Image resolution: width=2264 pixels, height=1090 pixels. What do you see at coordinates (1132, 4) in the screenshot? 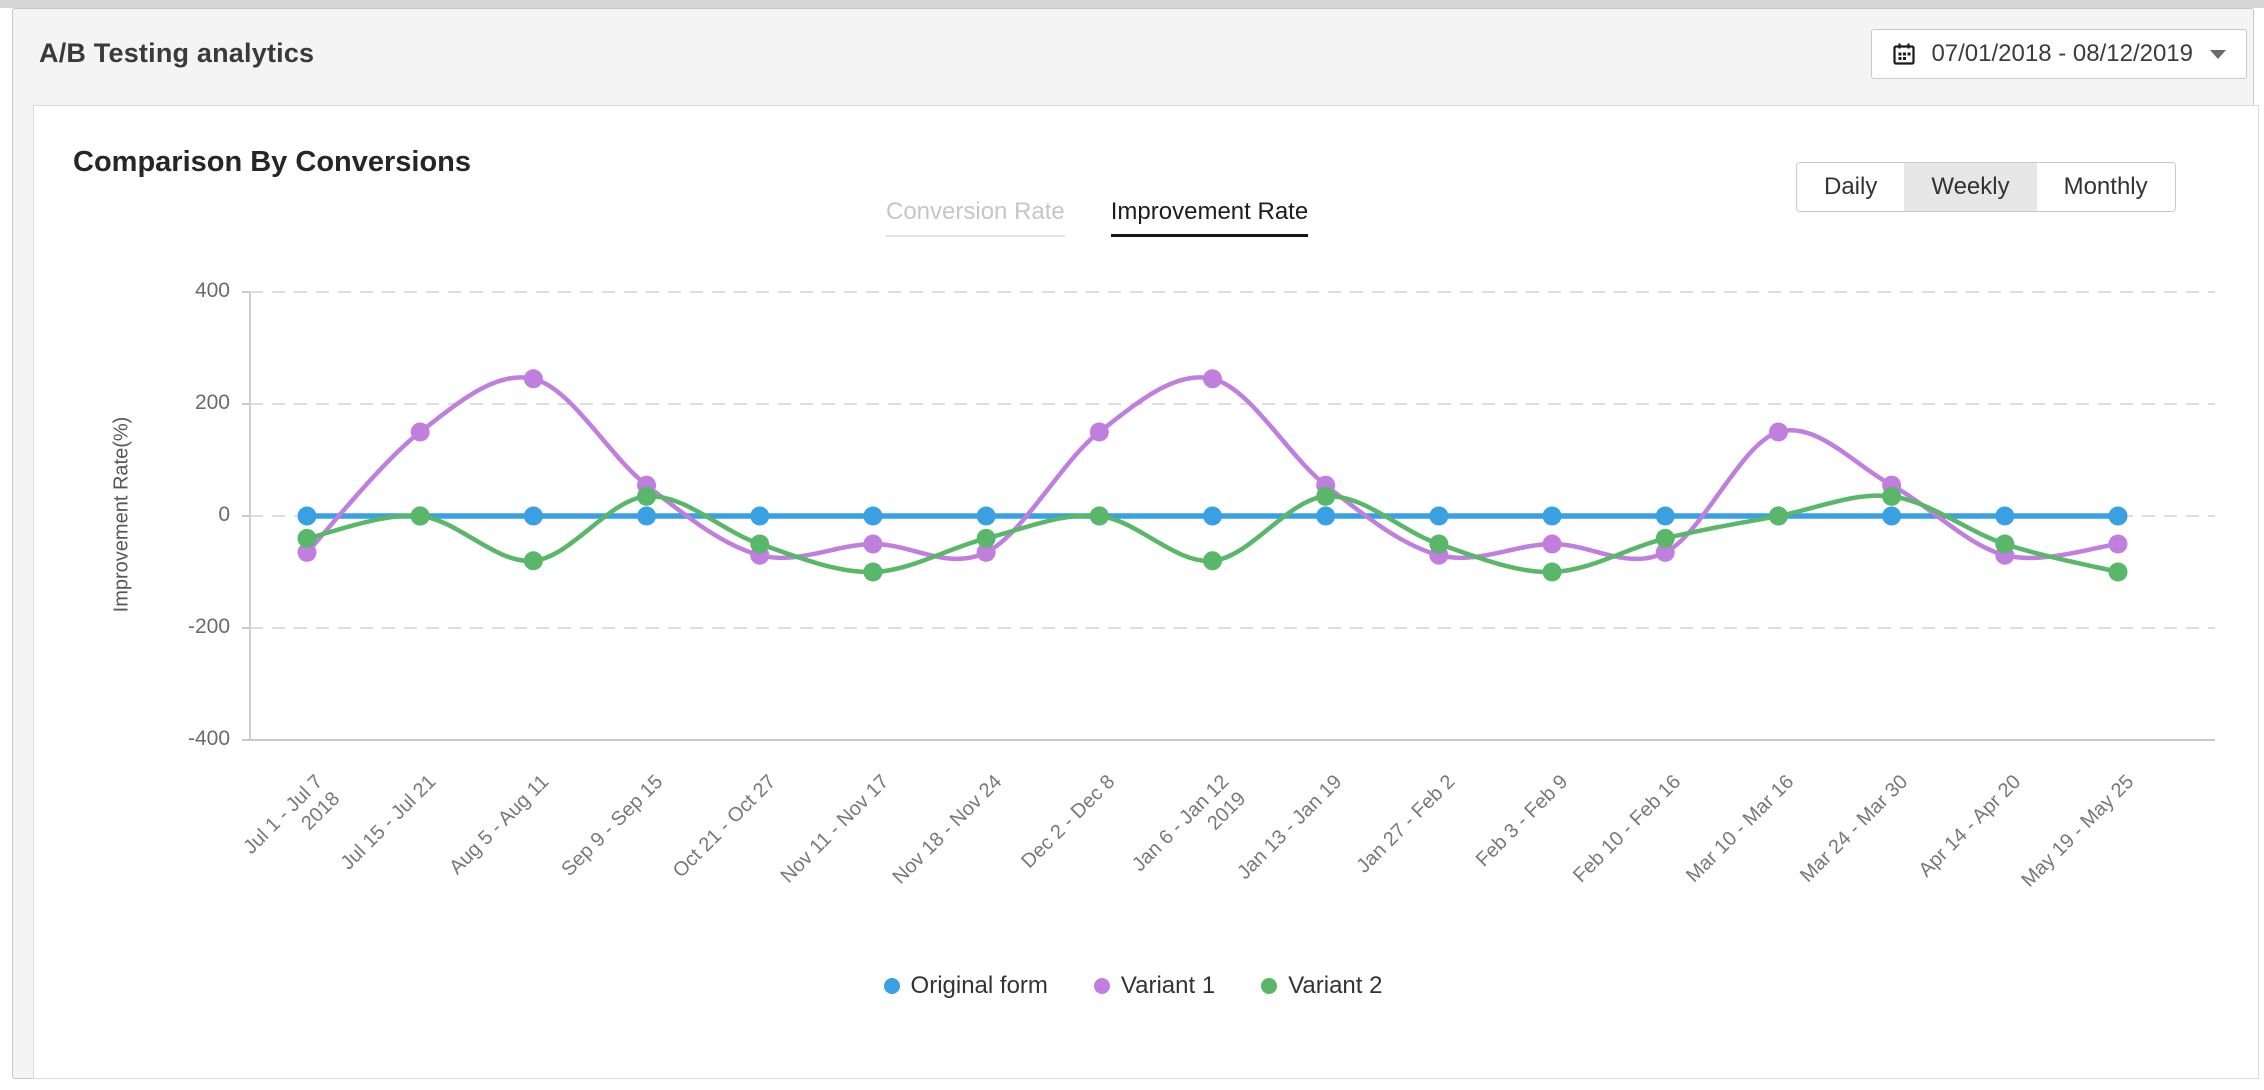
I see `top-strip` at bounding box center [1132, 4].